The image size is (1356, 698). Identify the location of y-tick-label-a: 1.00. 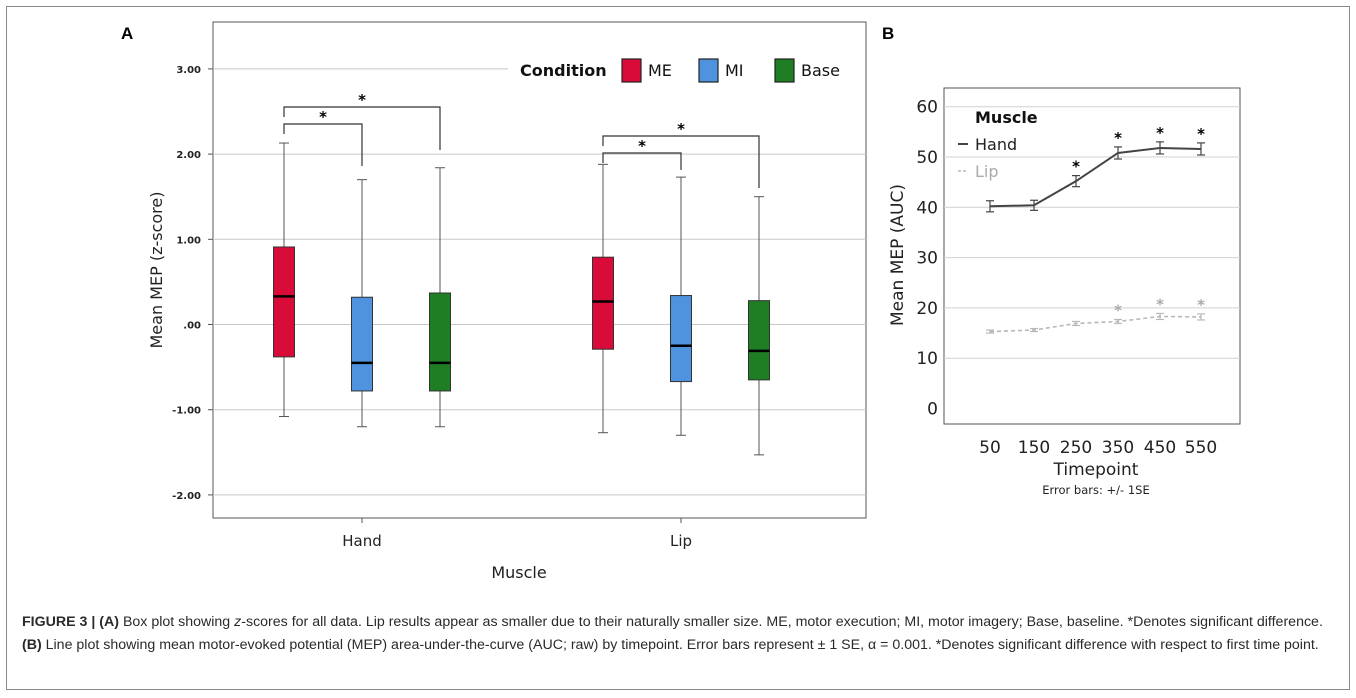
(188, 240).